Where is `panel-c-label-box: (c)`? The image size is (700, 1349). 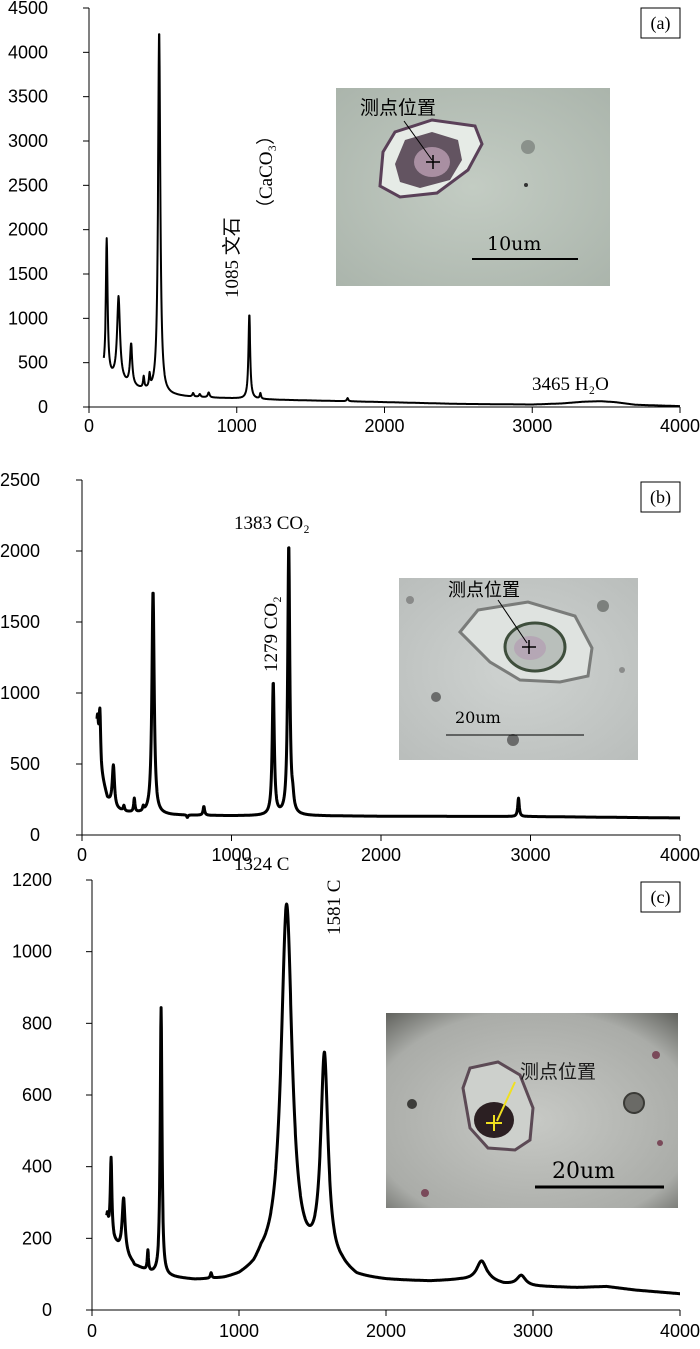
panel-c-label-box: (c) is located at coordinates (660, 897).